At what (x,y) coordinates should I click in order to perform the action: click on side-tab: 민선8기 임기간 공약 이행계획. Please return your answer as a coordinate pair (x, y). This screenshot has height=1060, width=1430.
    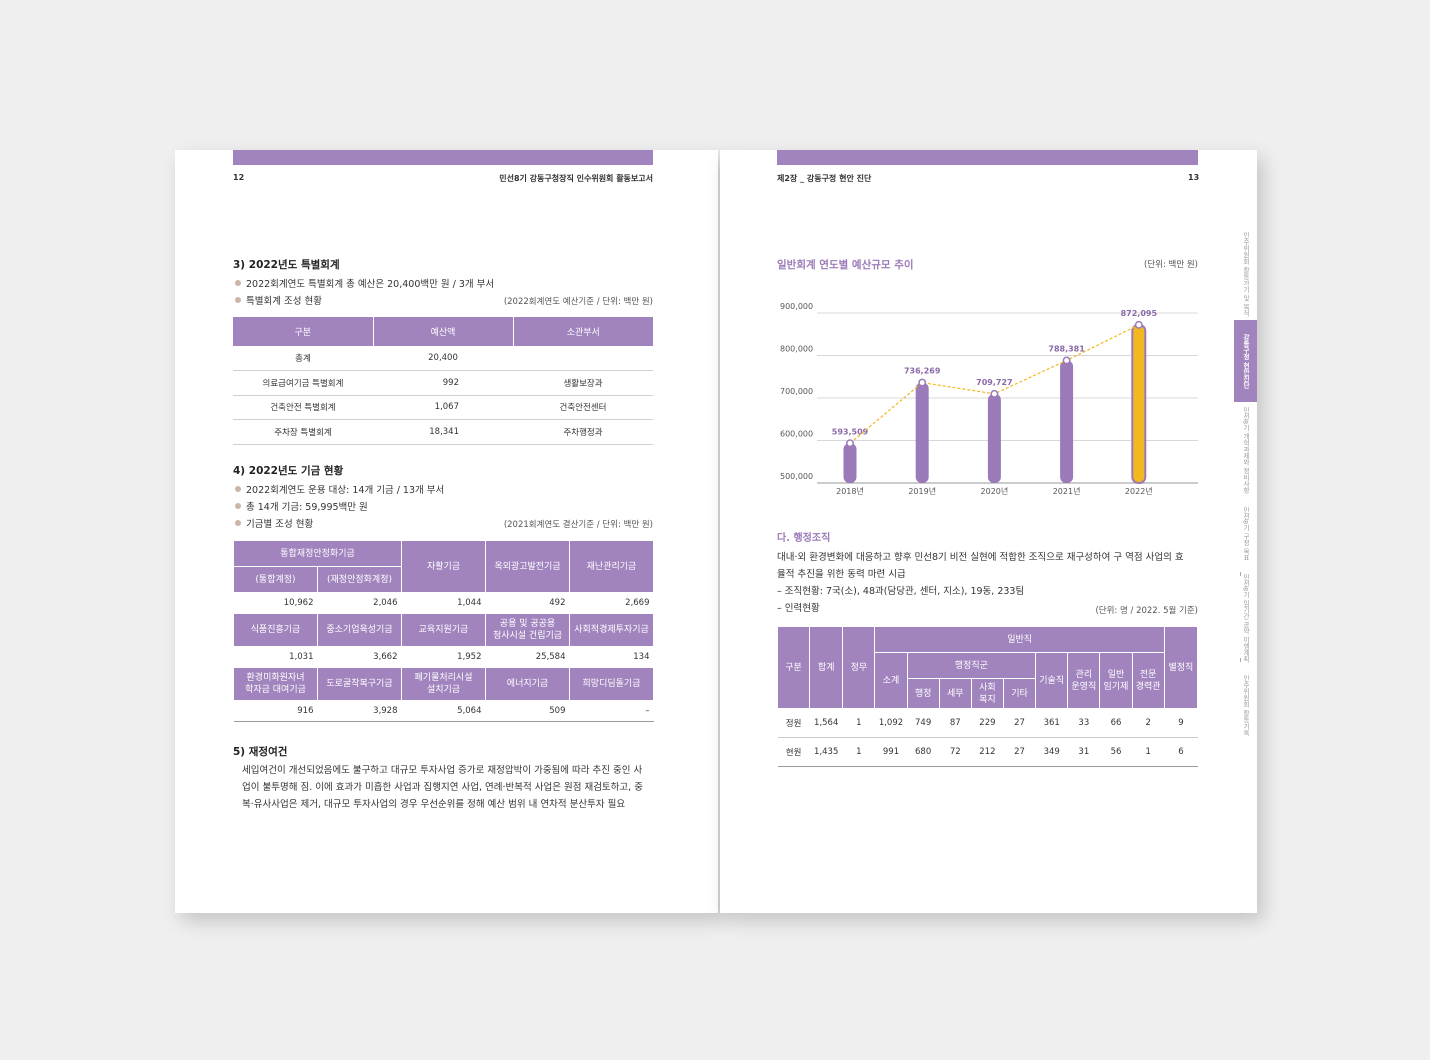
    Looking at the image, I should click on (1245, 618).